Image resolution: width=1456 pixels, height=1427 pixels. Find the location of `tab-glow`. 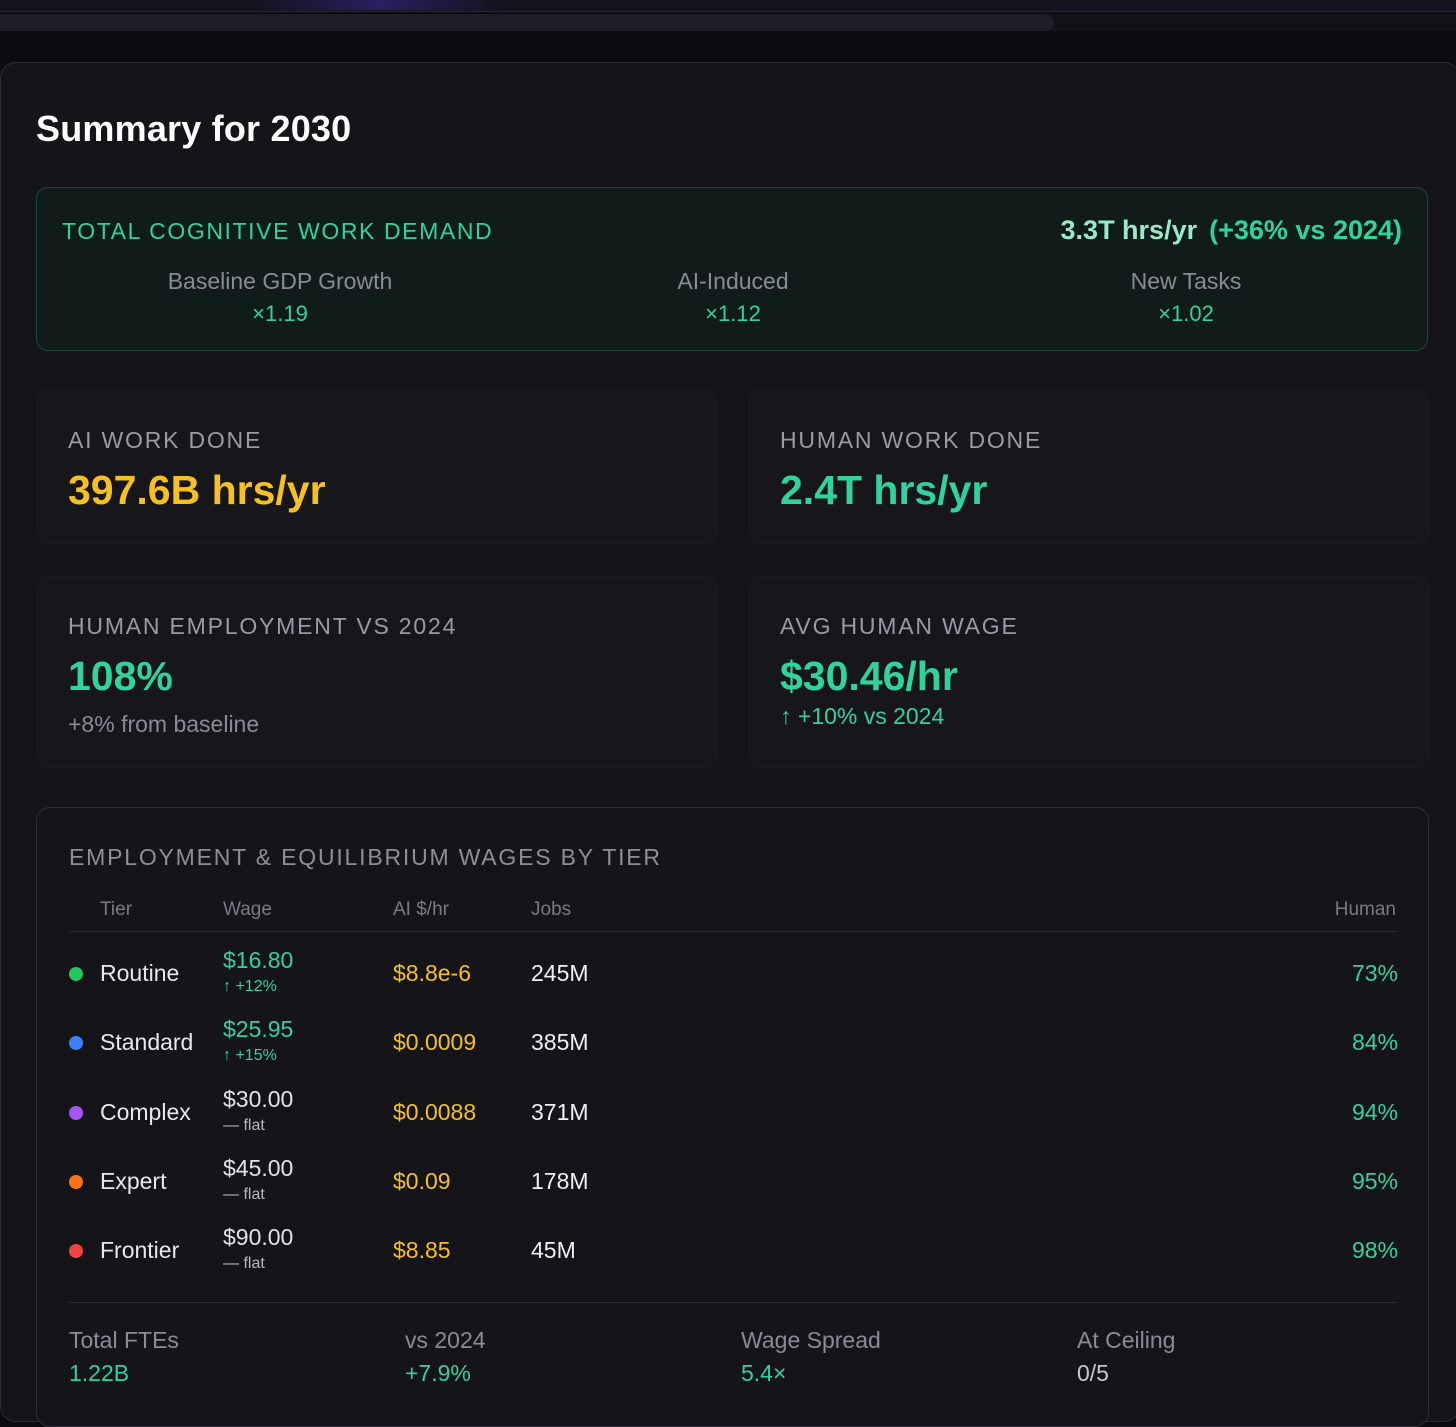

tab-glow is located at coordinates (380, 5).